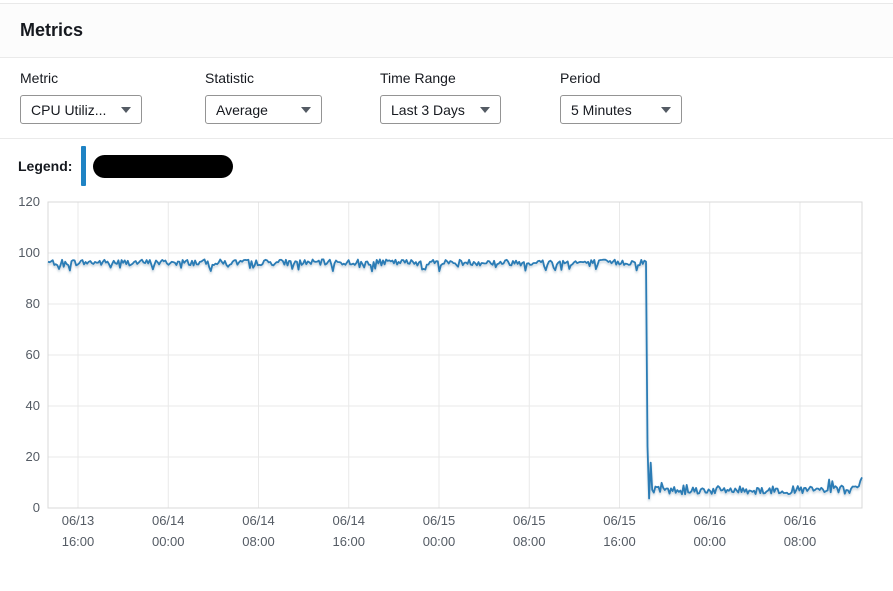 Image resolution: width=893 pixels, height=591 pixels. I want to click on statistic-control: Statistic Average, so click(292, 97).